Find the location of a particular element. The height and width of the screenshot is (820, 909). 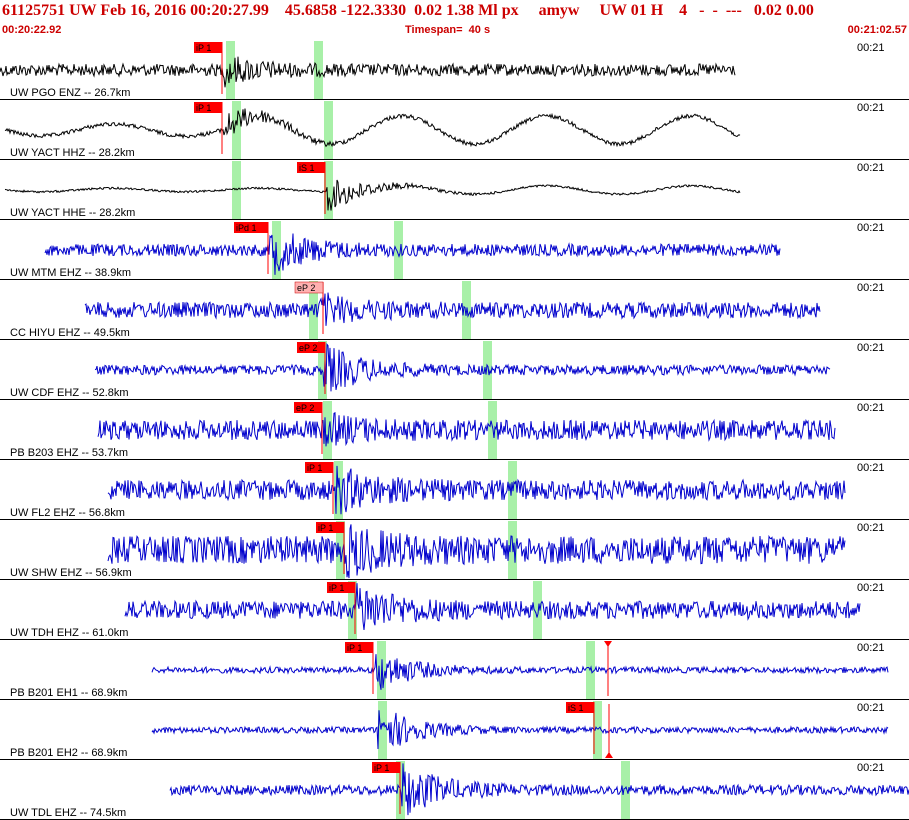

station-label: UW SHW EHZ -- 56.9km is located at coordinates (71, 573).